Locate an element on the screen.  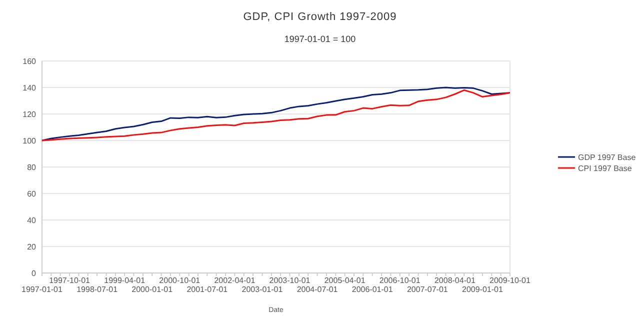
y-tick-label: 0 is located at coordinates (34, 273).